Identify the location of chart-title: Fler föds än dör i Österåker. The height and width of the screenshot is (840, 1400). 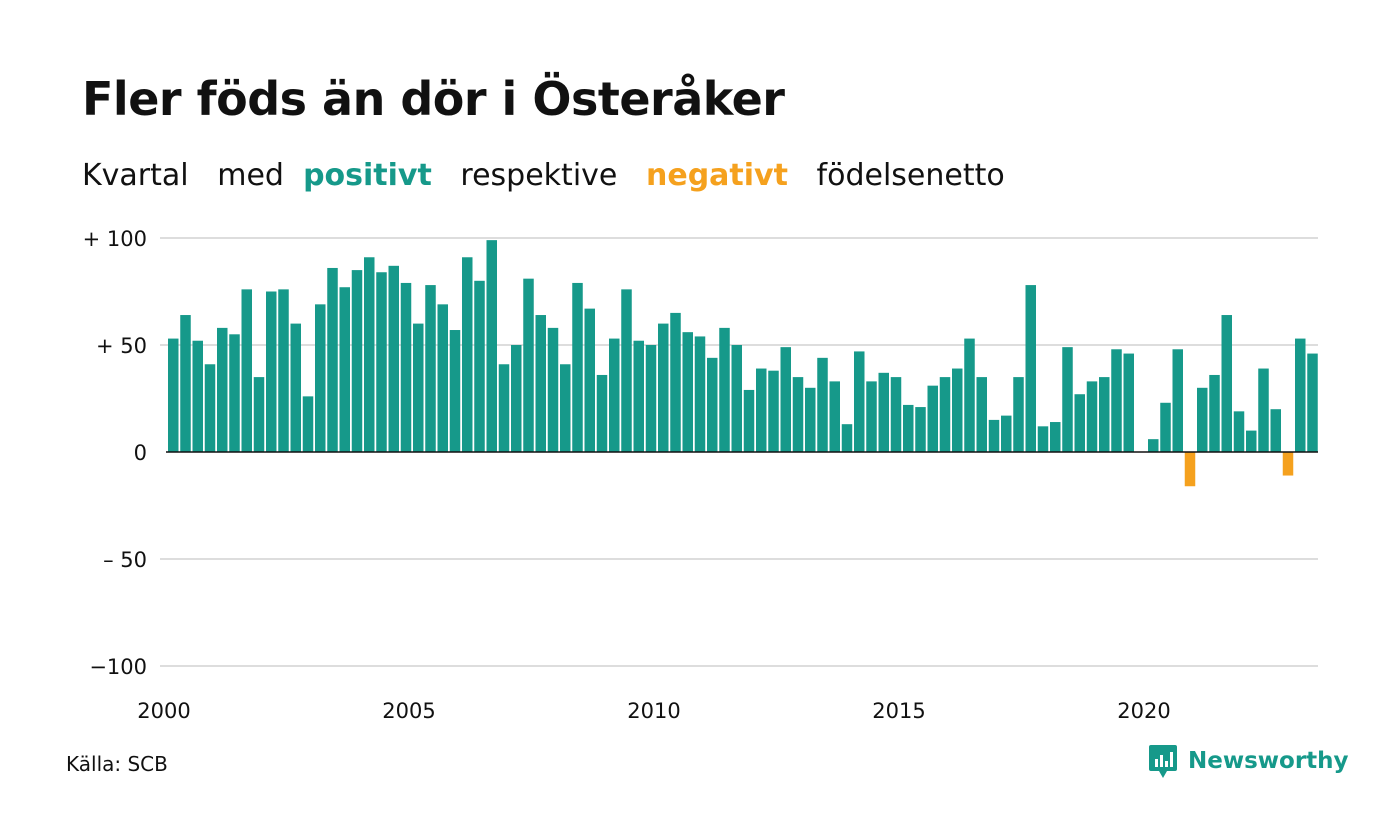
(433, 99).